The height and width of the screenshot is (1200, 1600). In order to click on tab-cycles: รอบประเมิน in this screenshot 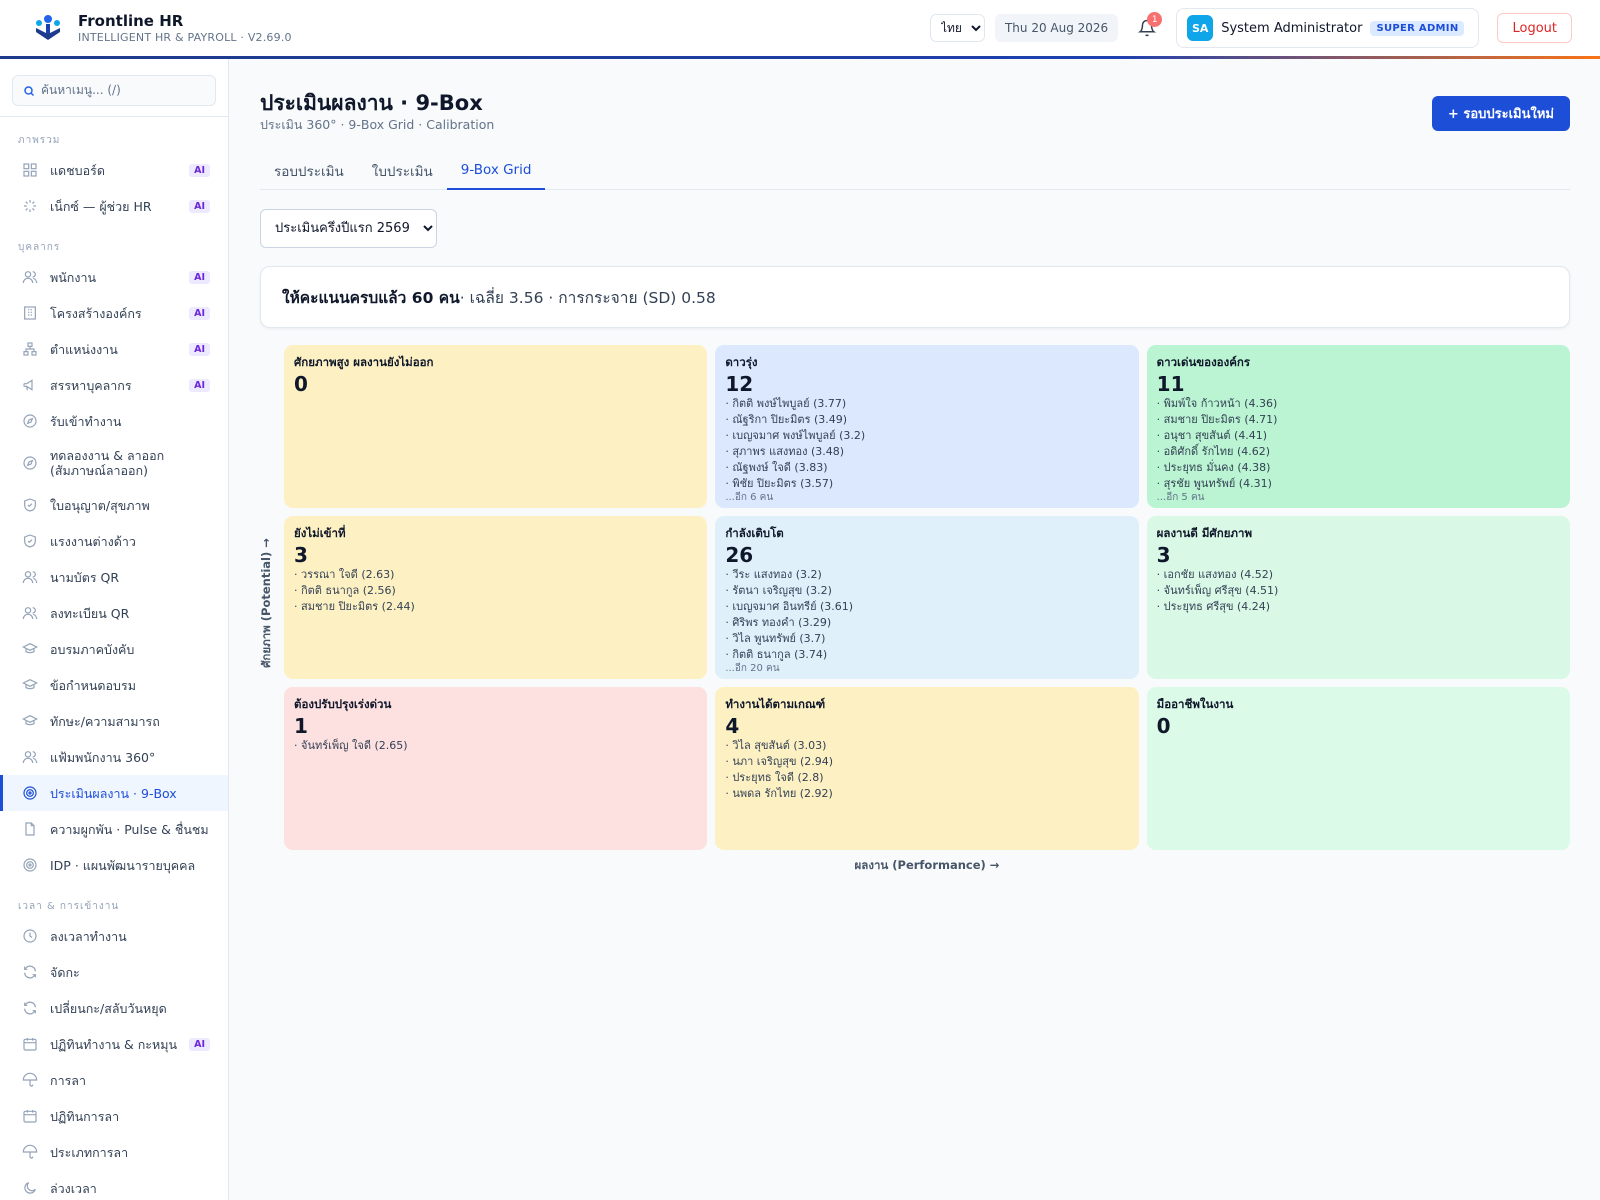, I will do `click(309, 171)`.